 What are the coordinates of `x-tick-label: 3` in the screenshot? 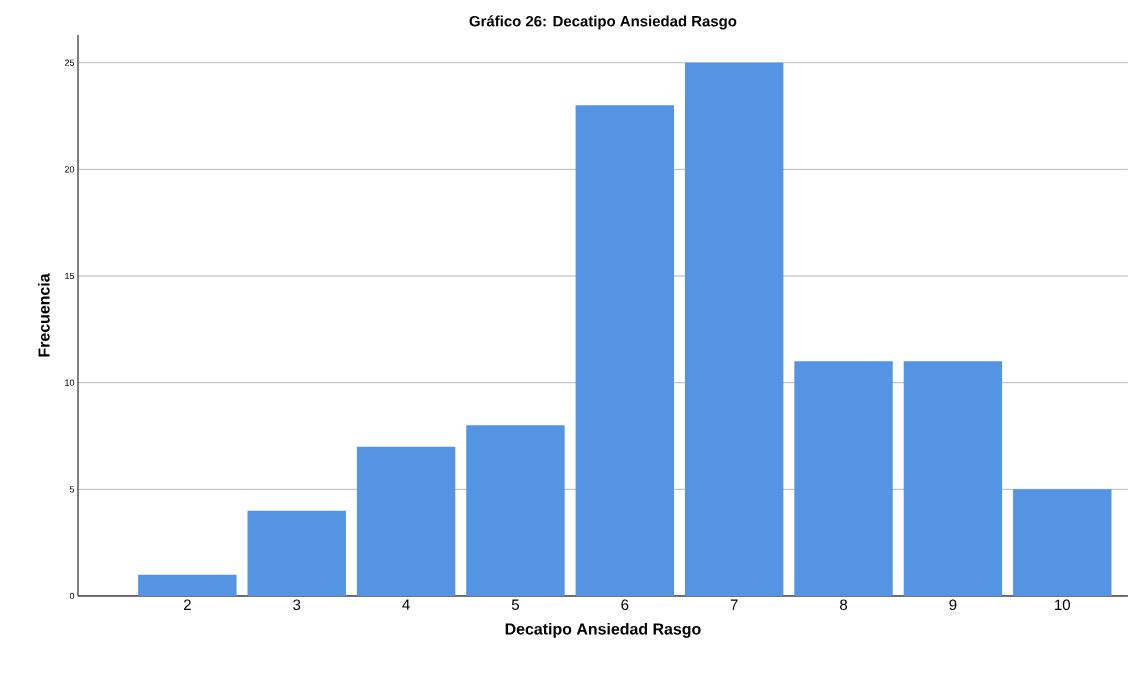 It's located at (297, 605).